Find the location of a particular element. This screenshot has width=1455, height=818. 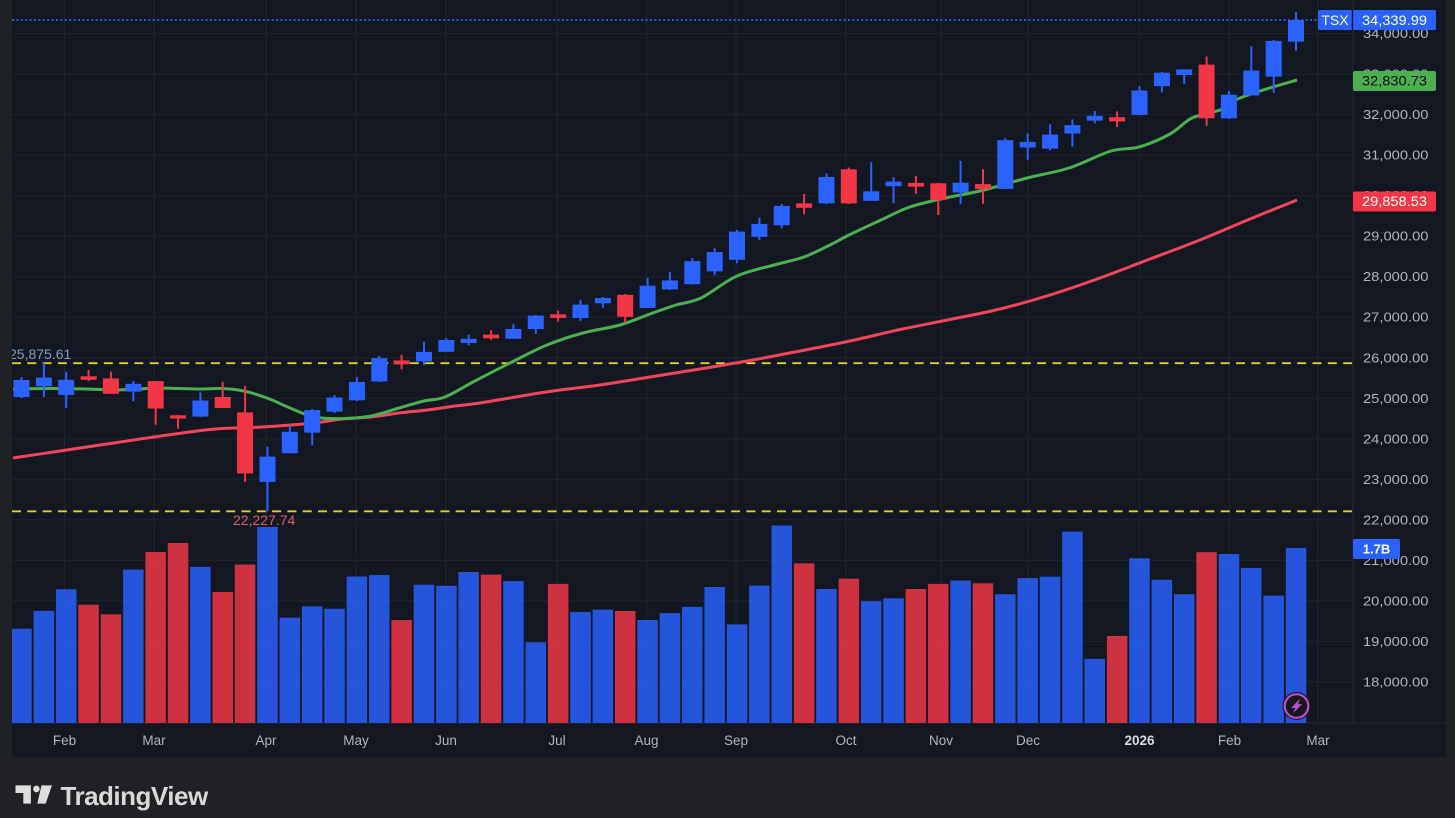

svg-text: TSX is located at coordinates (1335, 20).